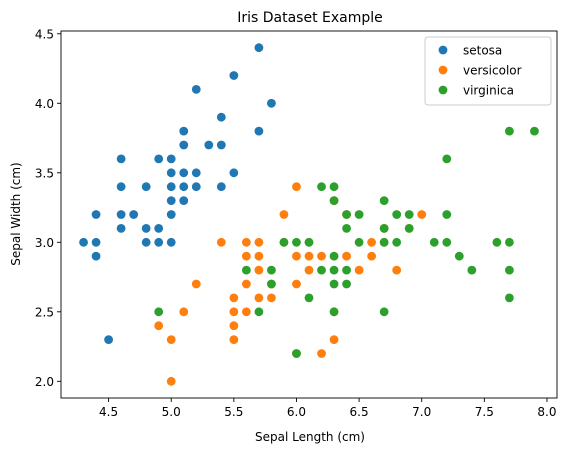  I want to click on legend-label-versicolor: versicolor, so click(492, 71).